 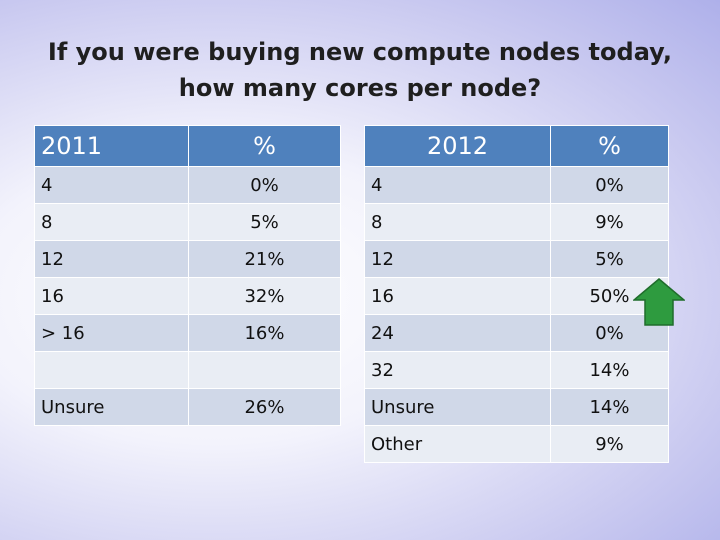 What do you see at coordinates (264, 333) in the screenshot?
I see `percent-cell: 16%` at bounding box center [264, 333].